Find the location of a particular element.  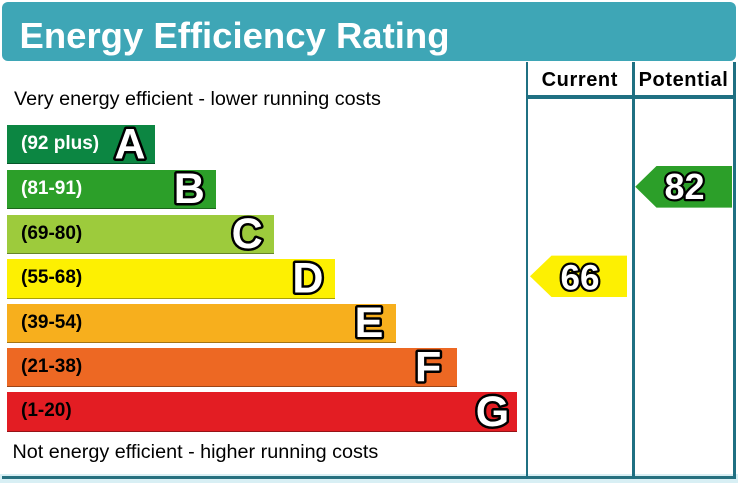

svg-text: F is located at coordinates (428, 368).